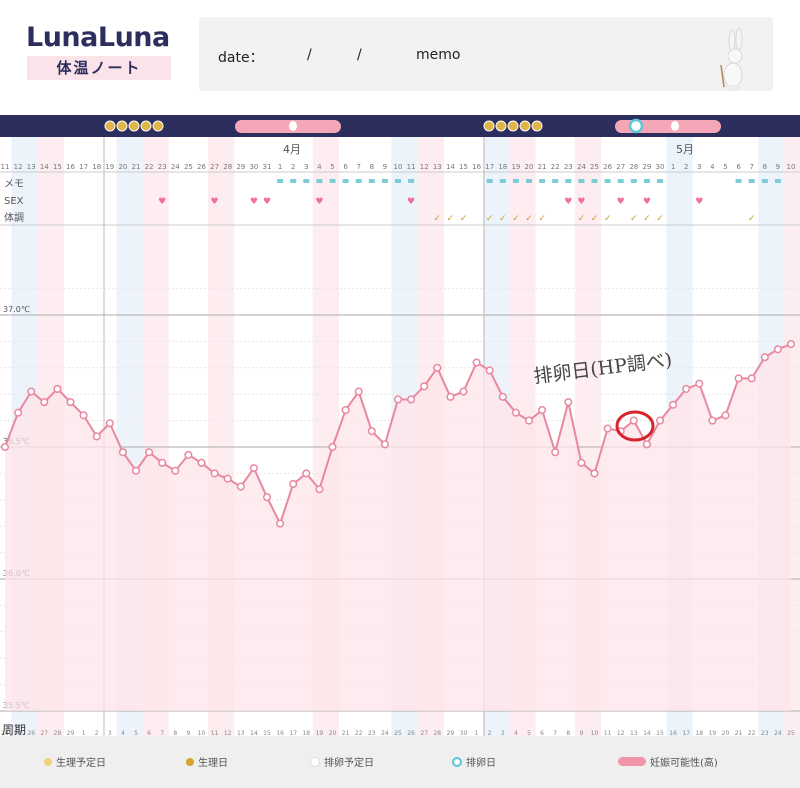 The width and height of the screenshot is (800, 788). I want to click on date-tick-label: 3, so click(699, 167).